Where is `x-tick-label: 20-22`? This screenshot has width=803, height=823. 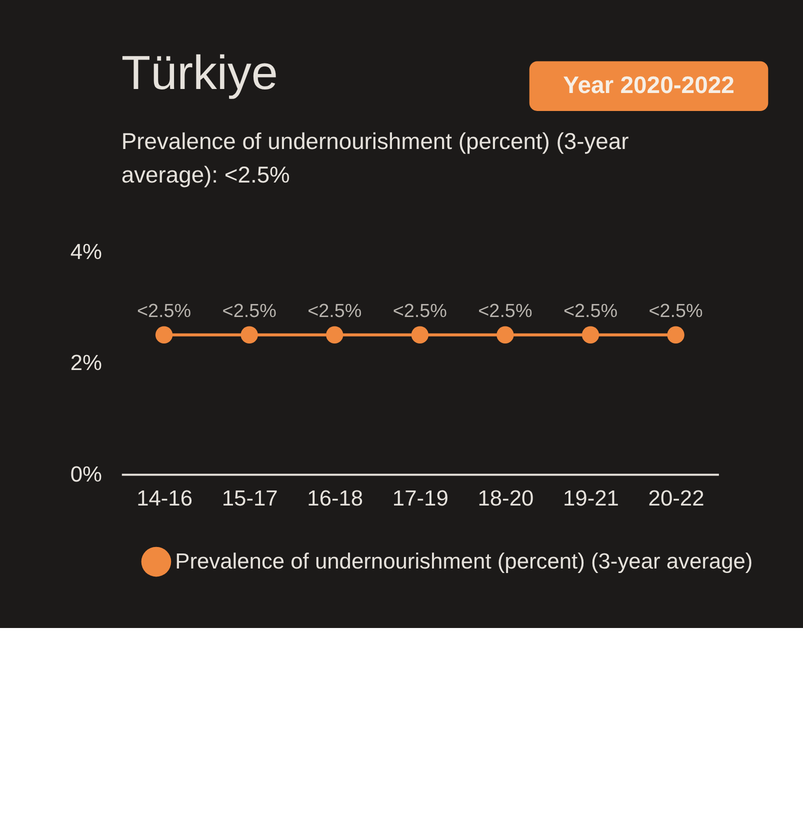
x-tick-label: 20-22 is located at coordinates (676, 498).